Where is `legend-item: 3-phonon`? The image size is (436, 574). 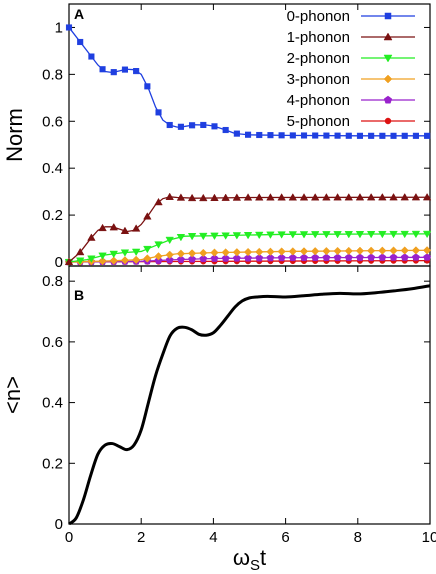
legend-item: 3-phonon is located at coordinates (351, 79).